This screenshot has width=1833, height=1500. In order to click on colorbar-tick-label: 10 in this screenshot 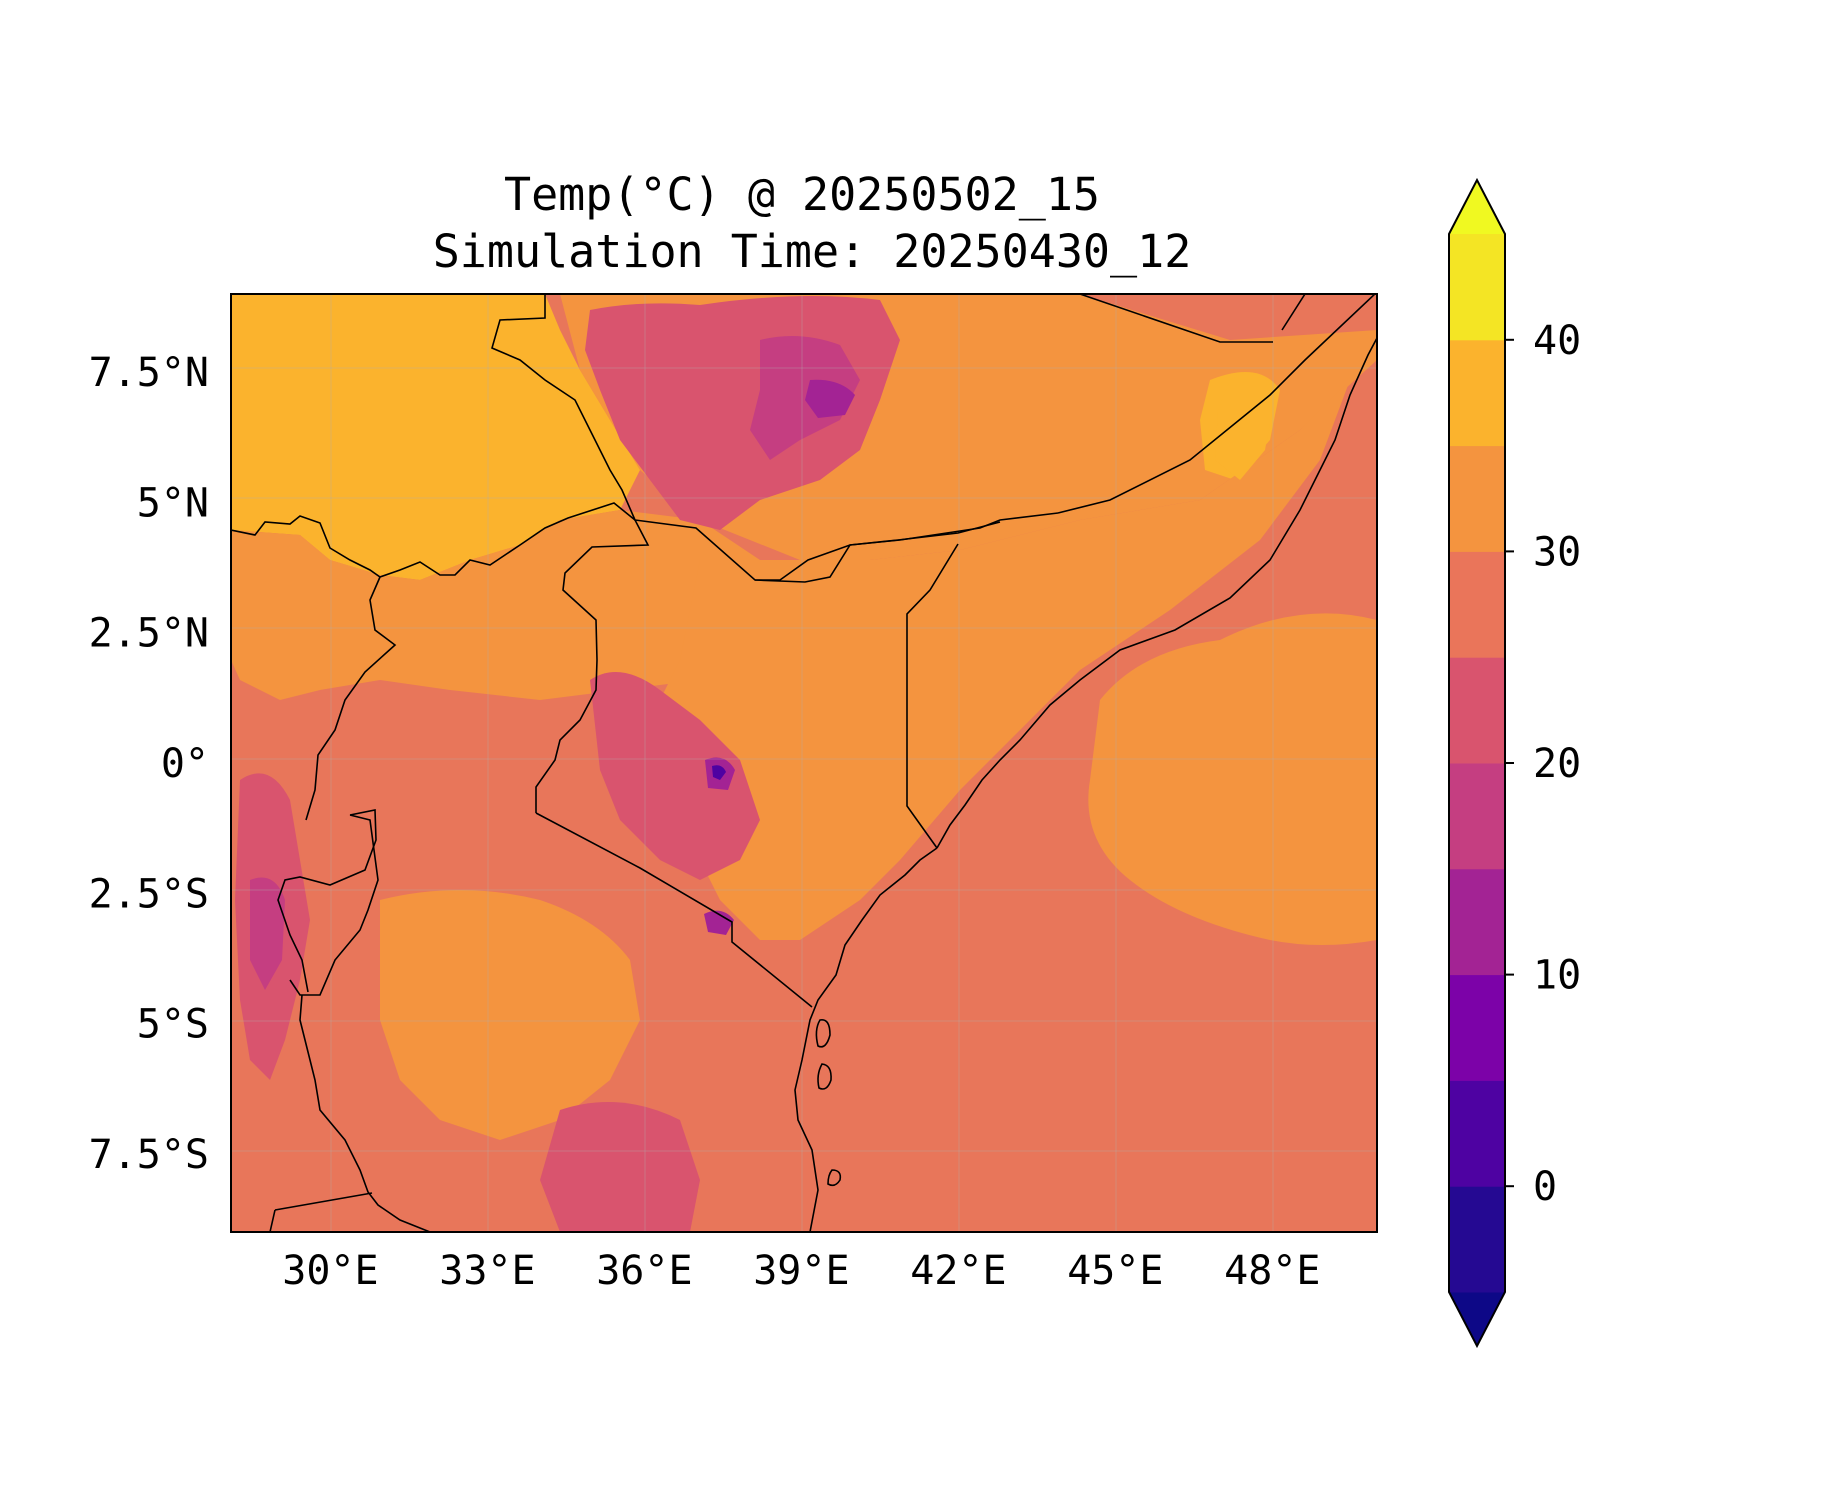, I will do `click(1557, 976)`.